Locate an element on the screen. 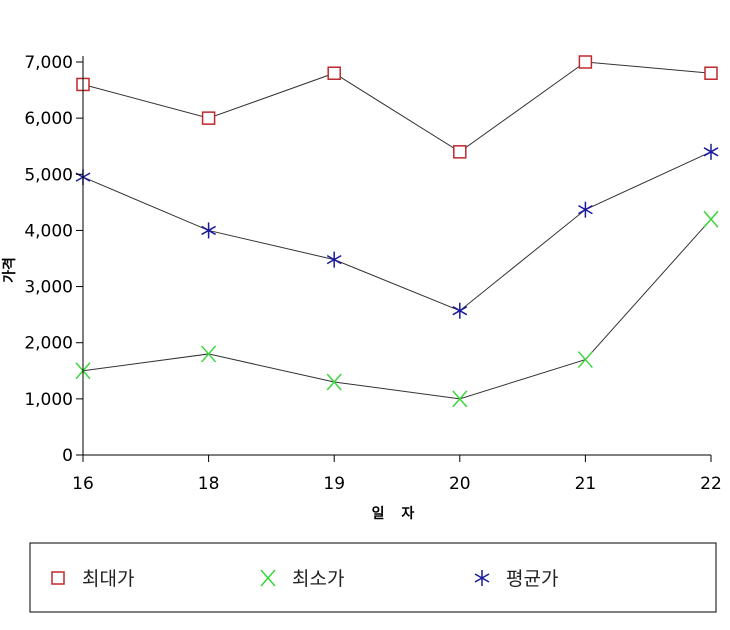  y-axis-title: 가격 is located at coordinates (9, 270).